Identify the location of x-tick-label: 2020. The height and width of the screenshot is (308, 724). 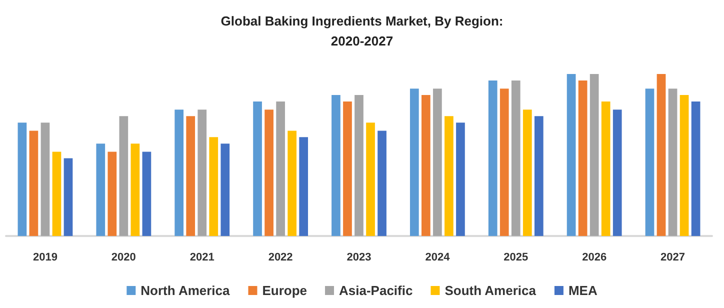
(123, 258).